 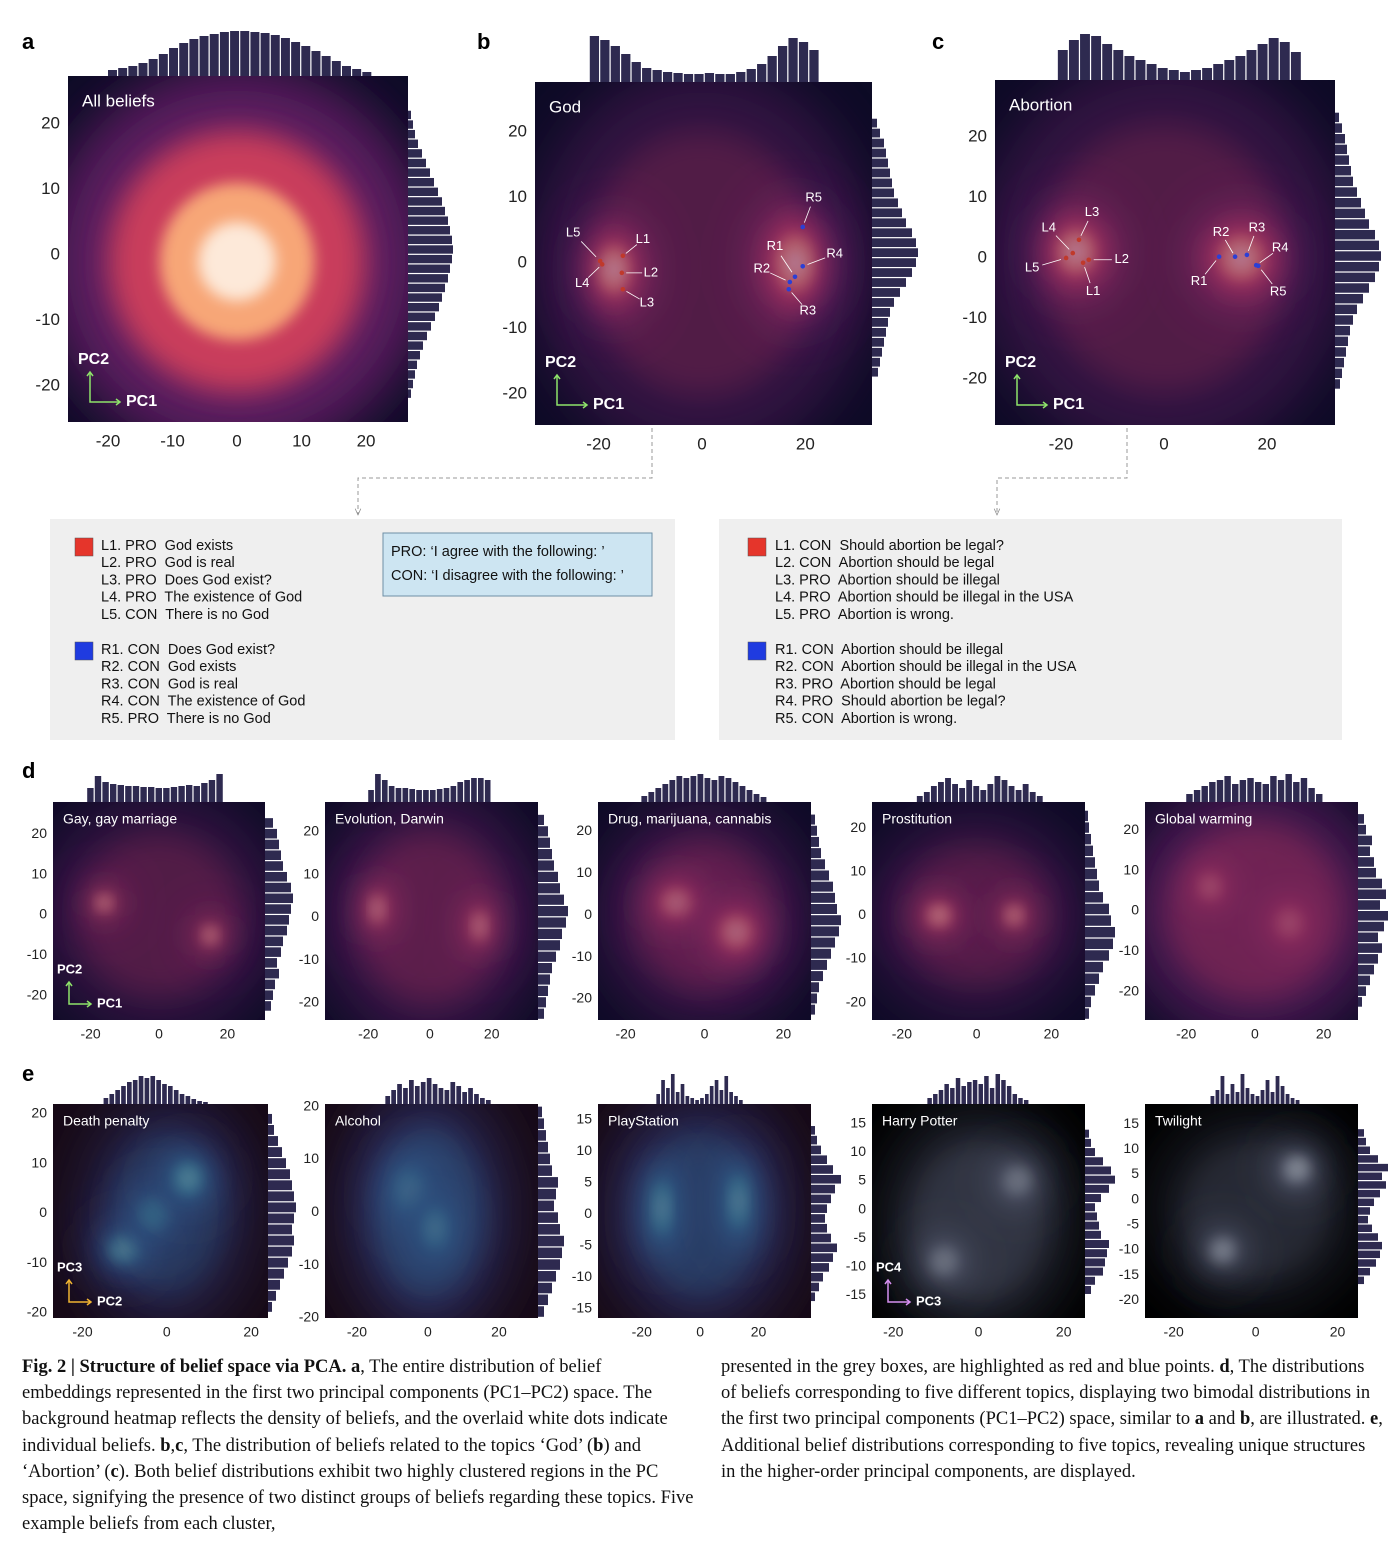 I want to click on y-tick-label: 0, so click(x=43, y=914).